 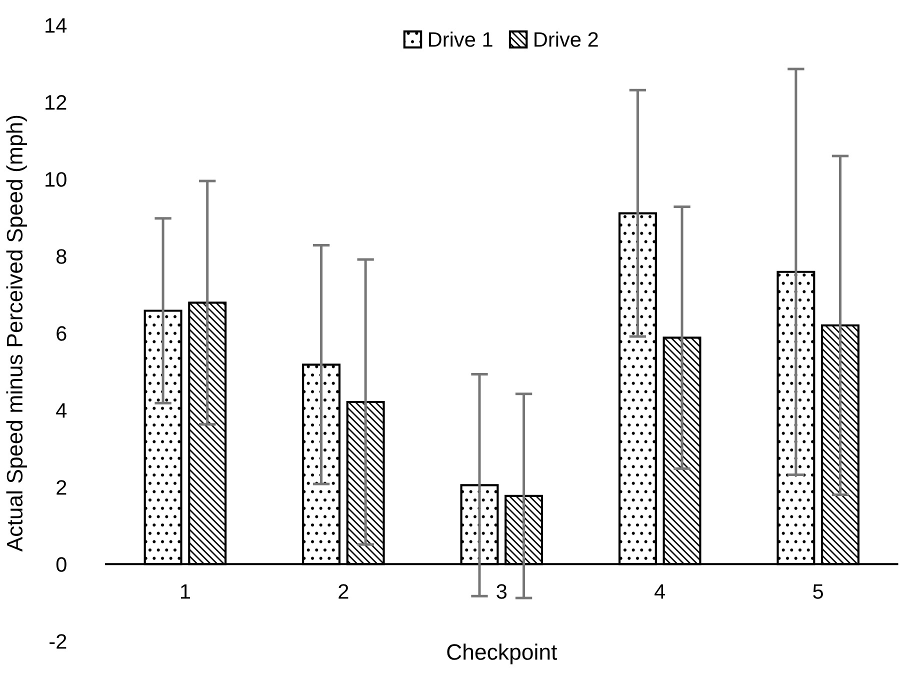 What do you see at coordinates (343, 591) in the screenshot?
I see `x-tick-label: 2` at bounding box center [343, 591].